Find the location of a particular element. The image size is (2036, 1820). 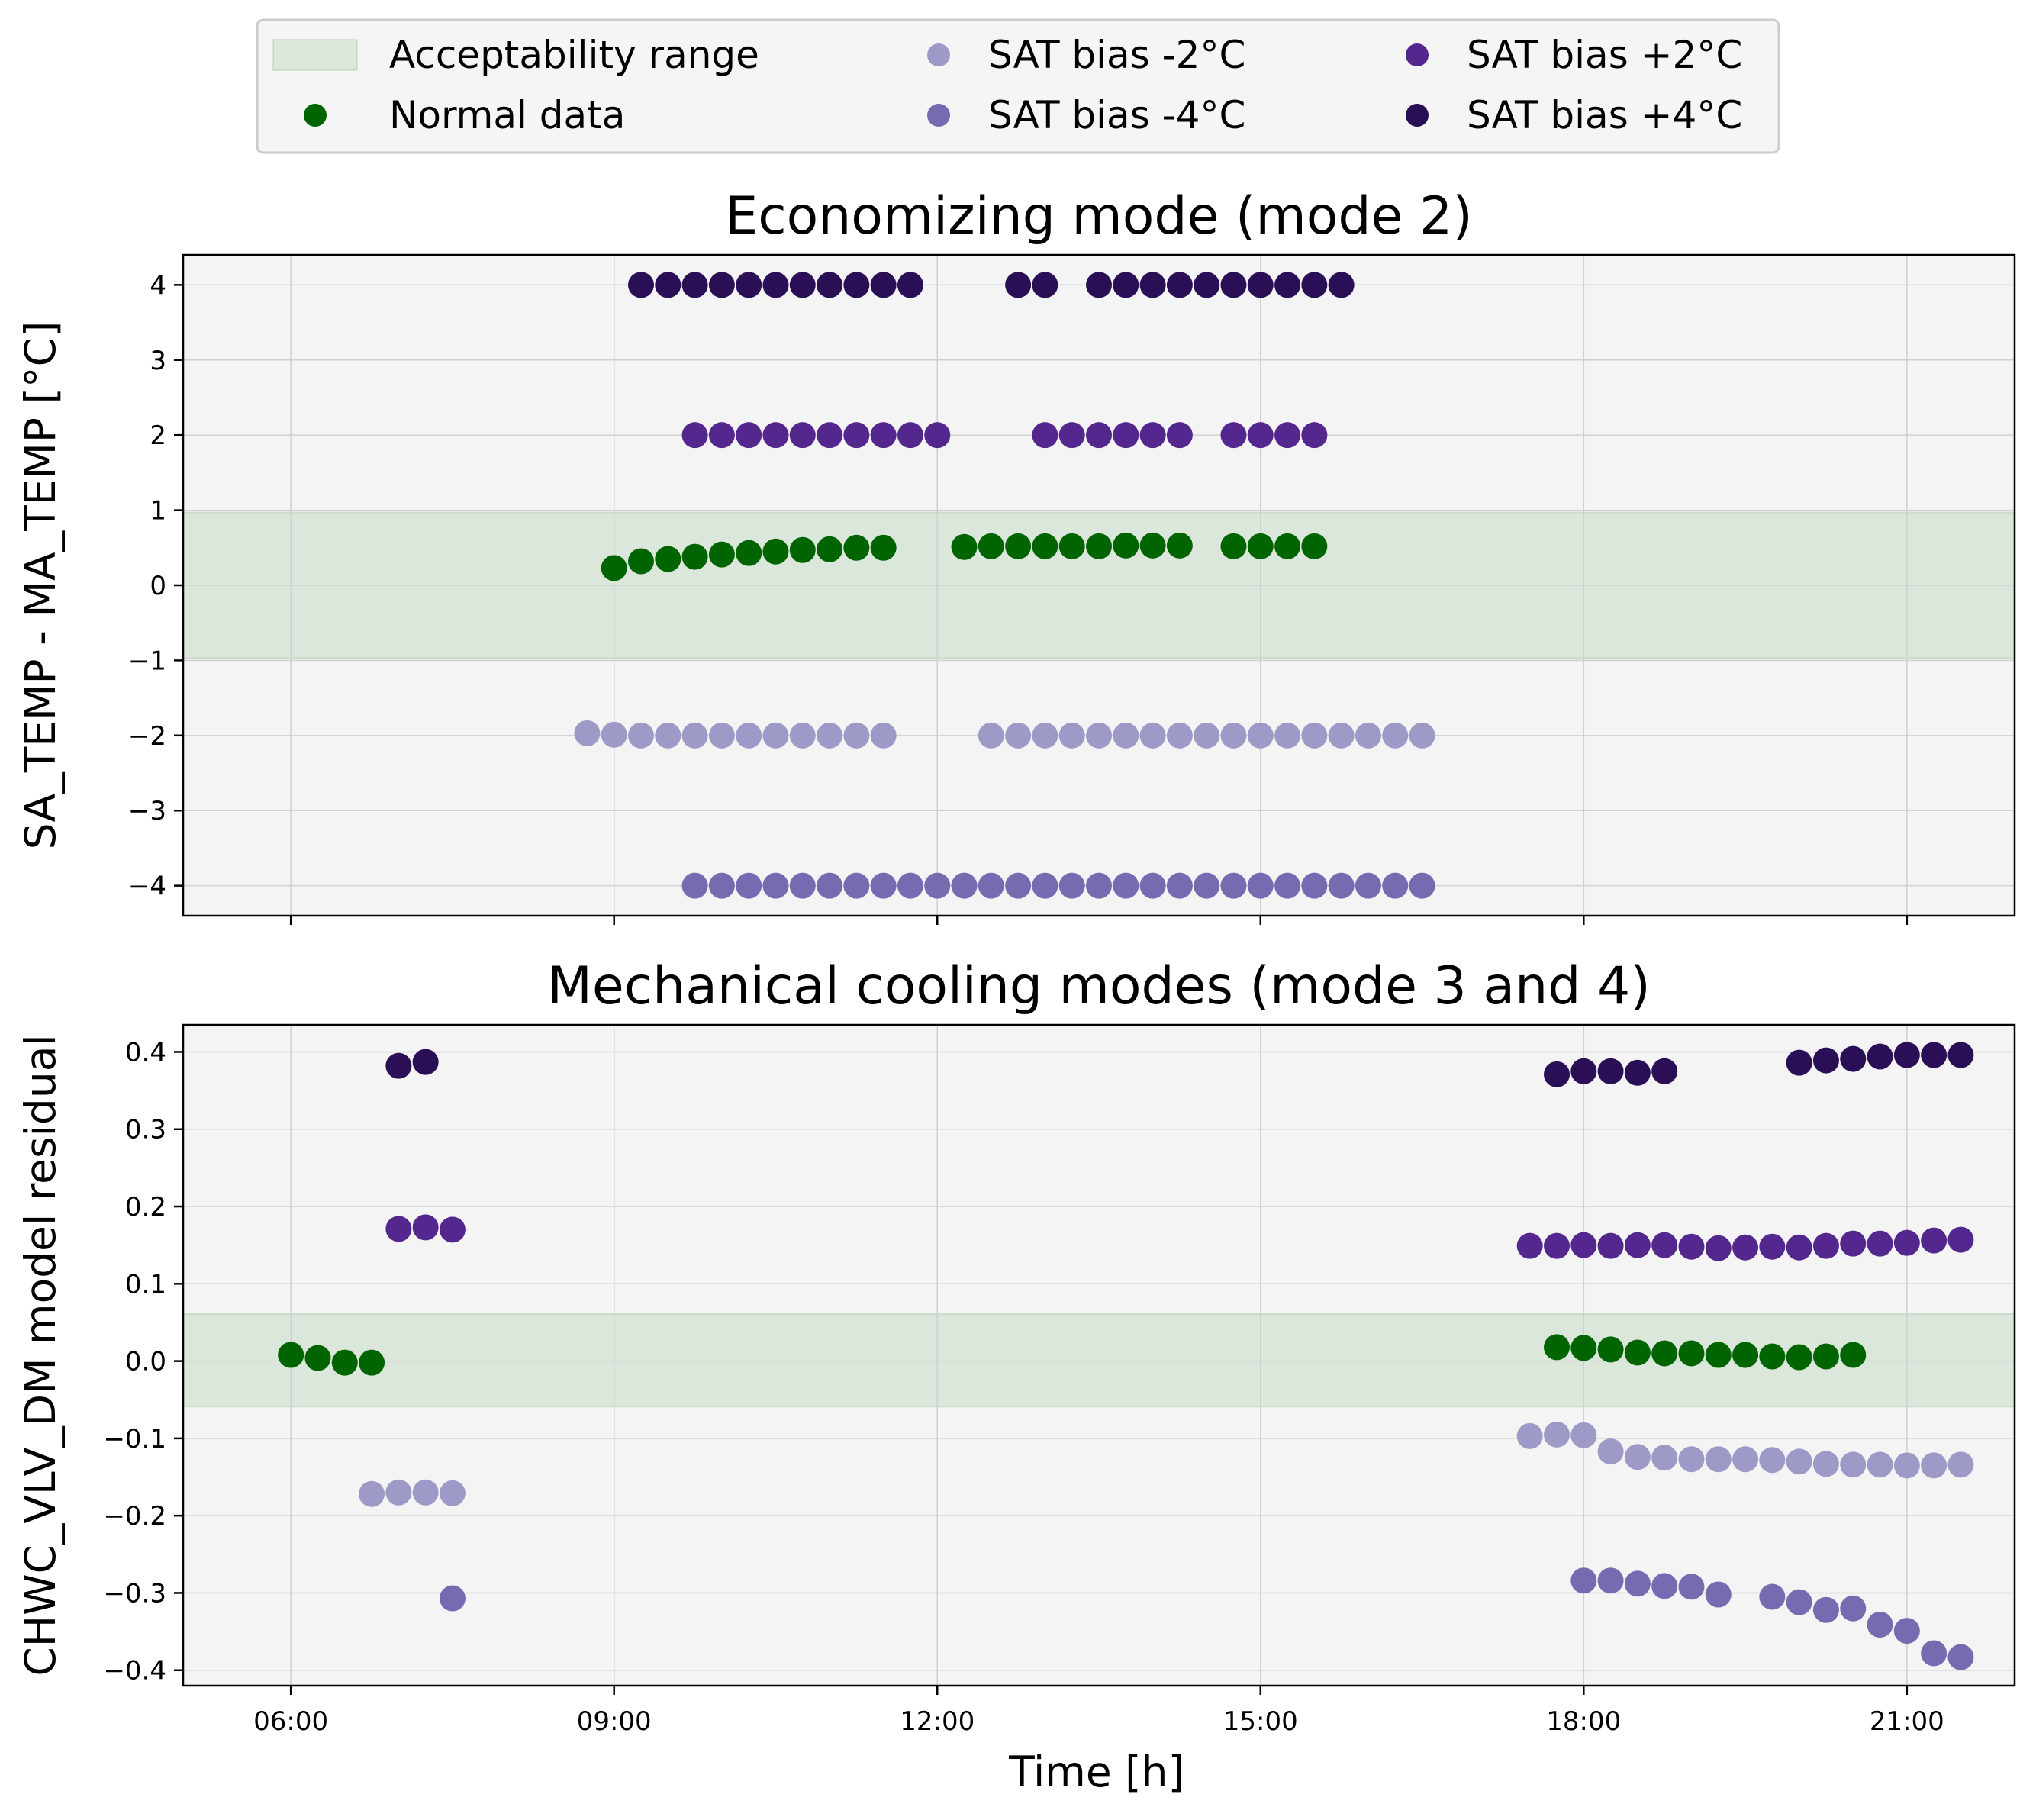

x-tick-label: 09:00 is located at coordinates (614, 1722).